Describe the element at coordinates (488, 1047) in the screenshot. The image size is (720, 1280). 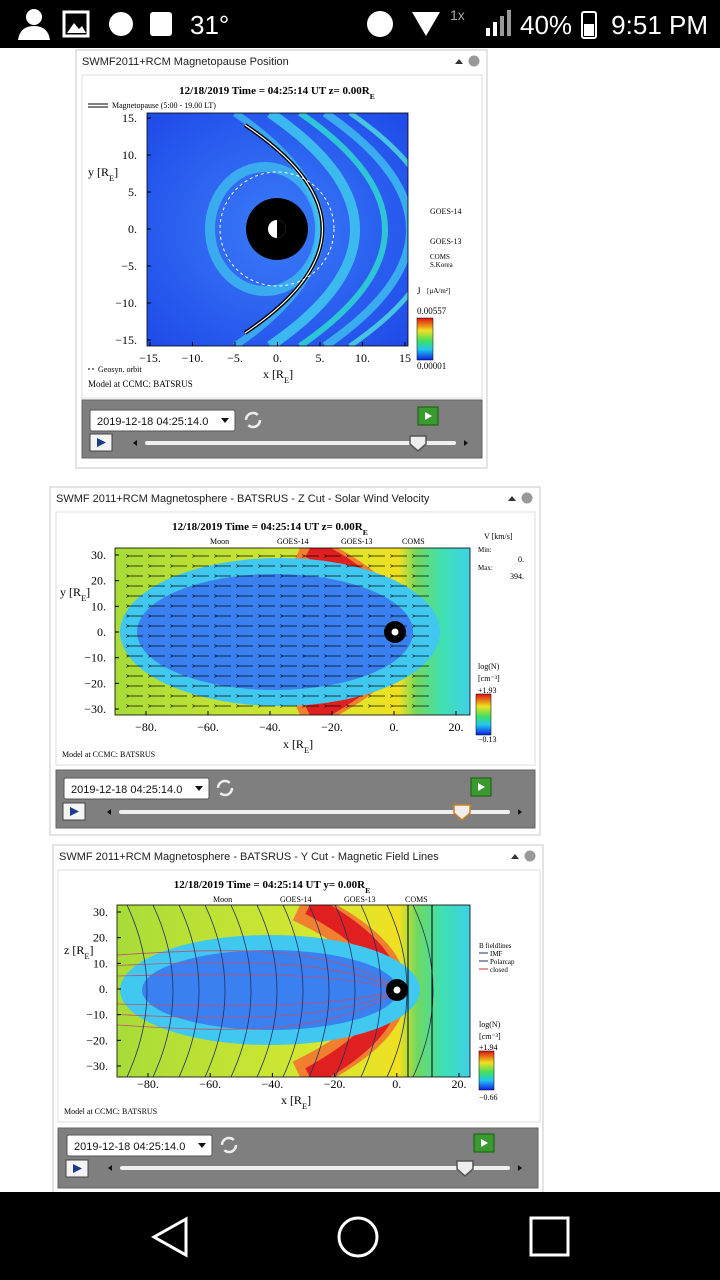
I see `plot-annotation: +1.94` at that location.